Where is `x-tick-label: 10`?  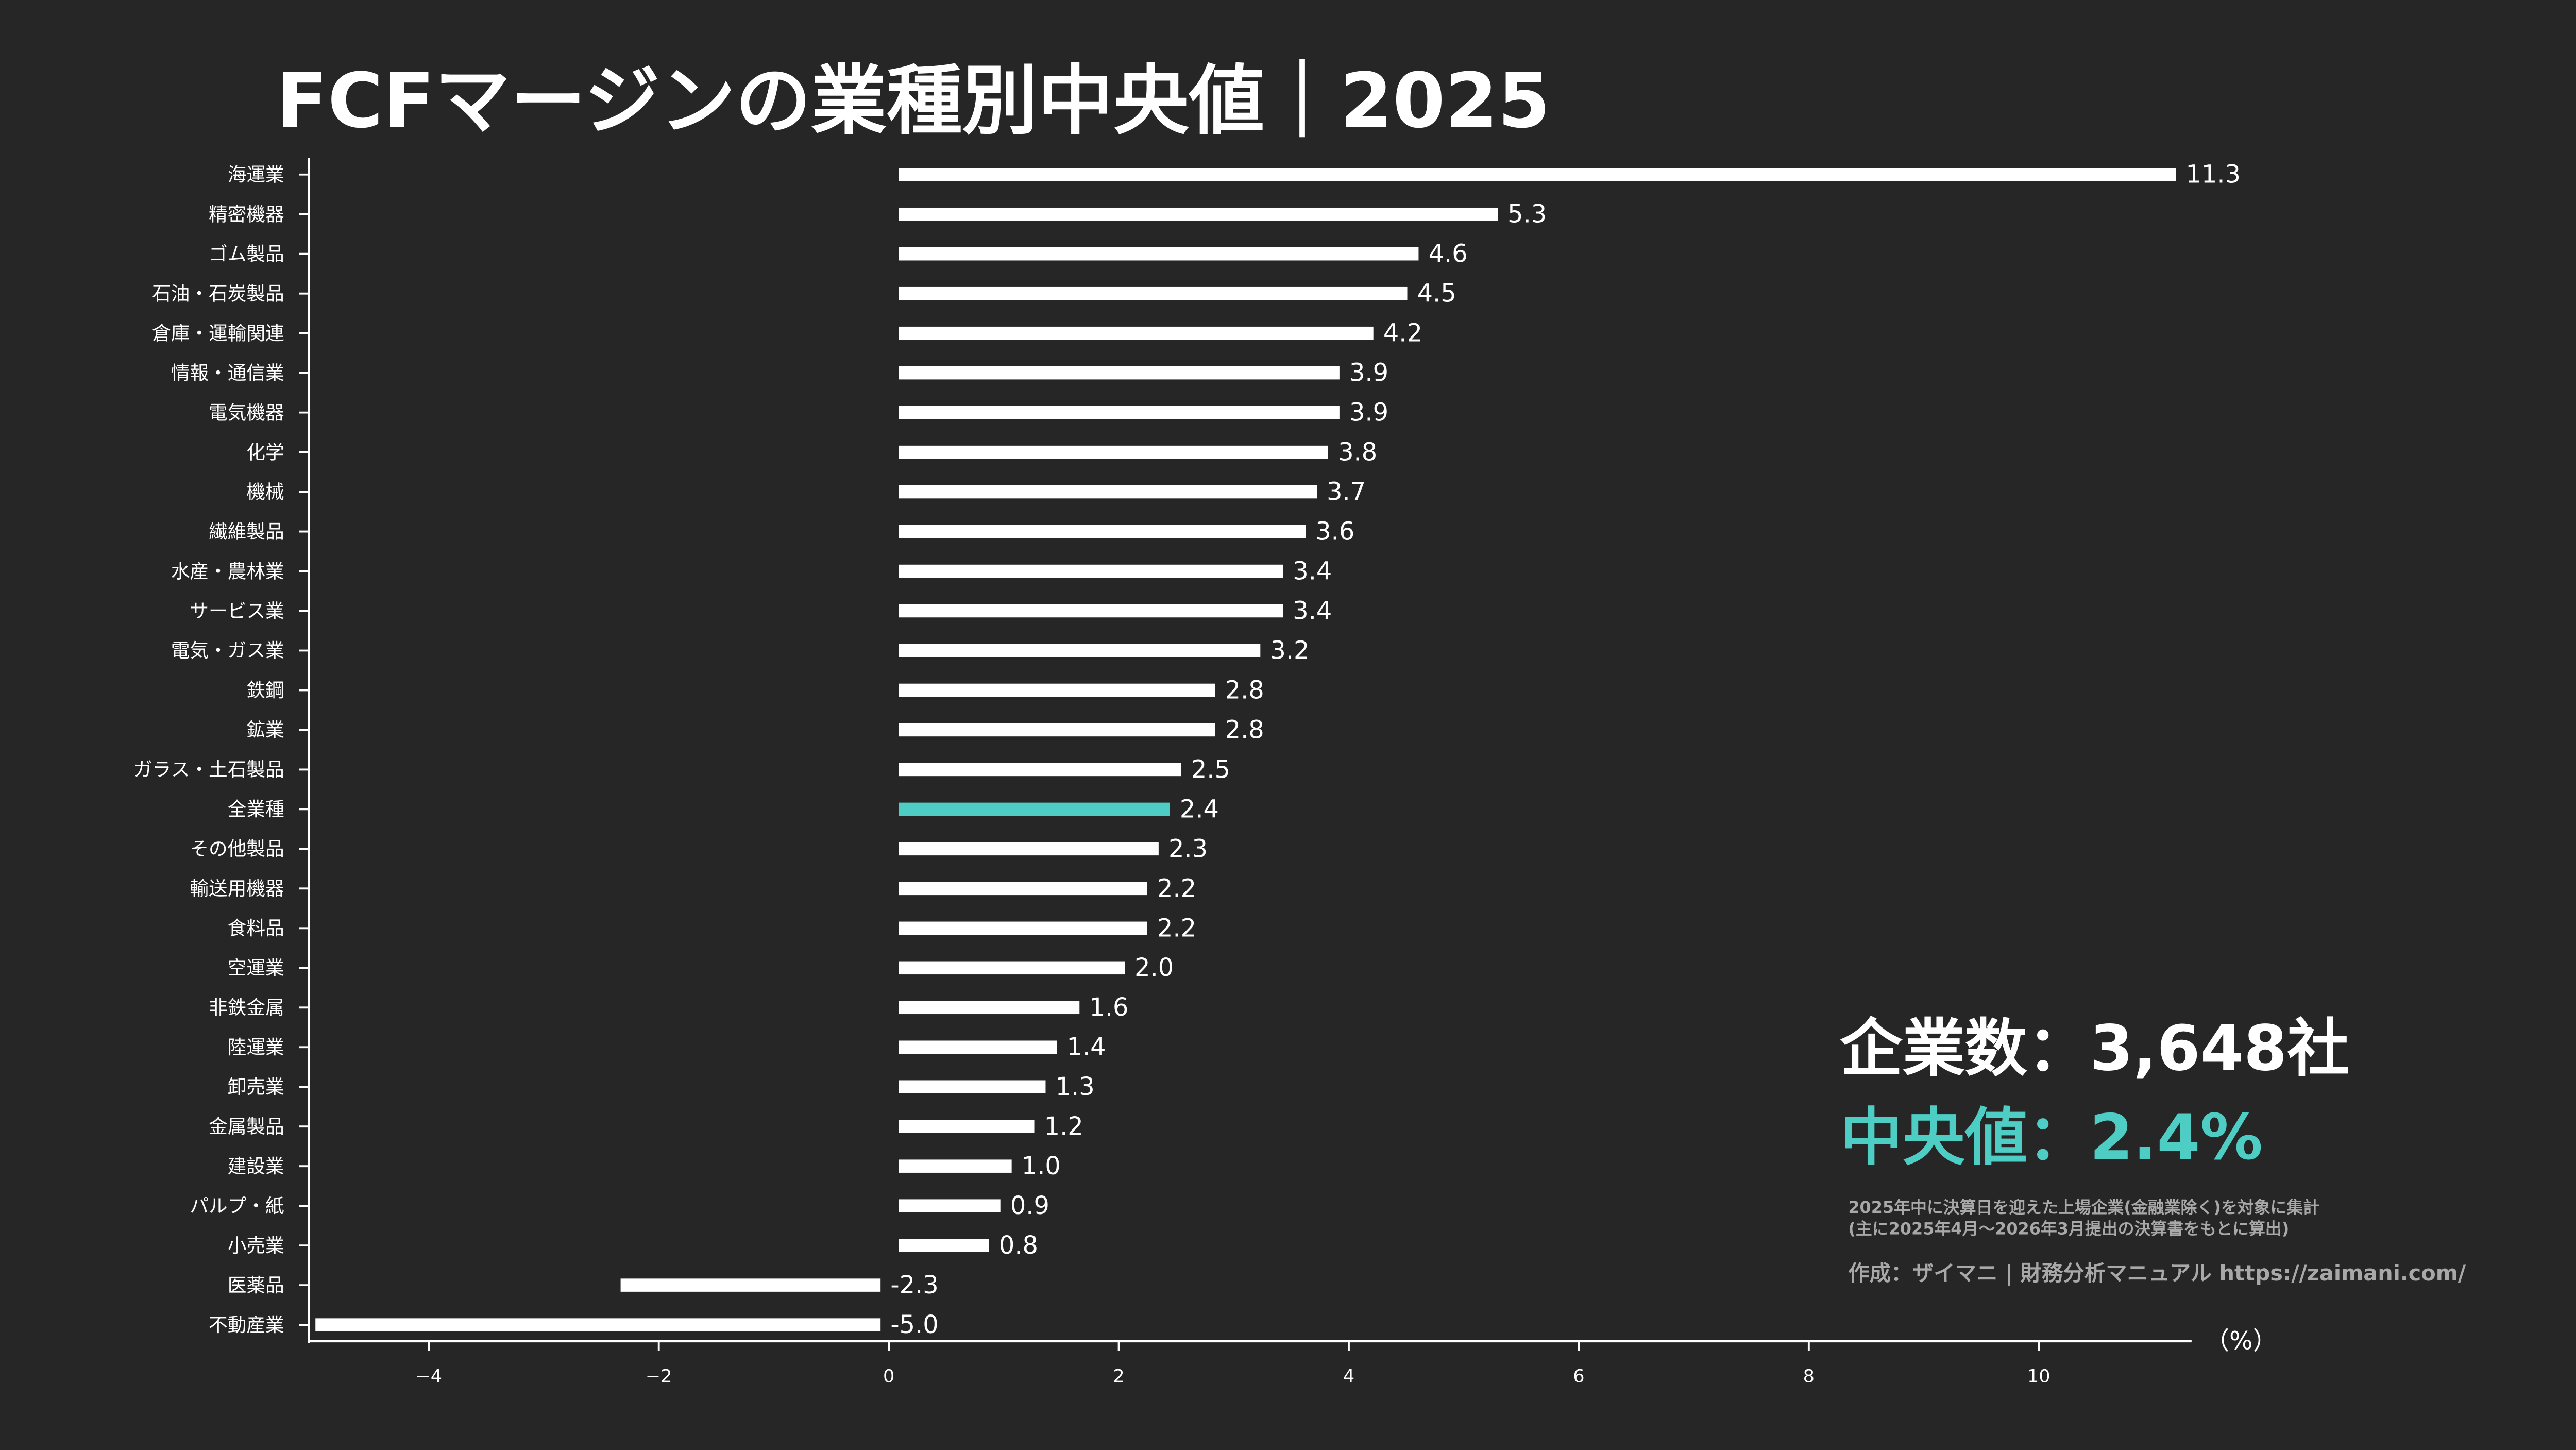
x-tick-label: 10 is located at coordinates (2039, 1376).